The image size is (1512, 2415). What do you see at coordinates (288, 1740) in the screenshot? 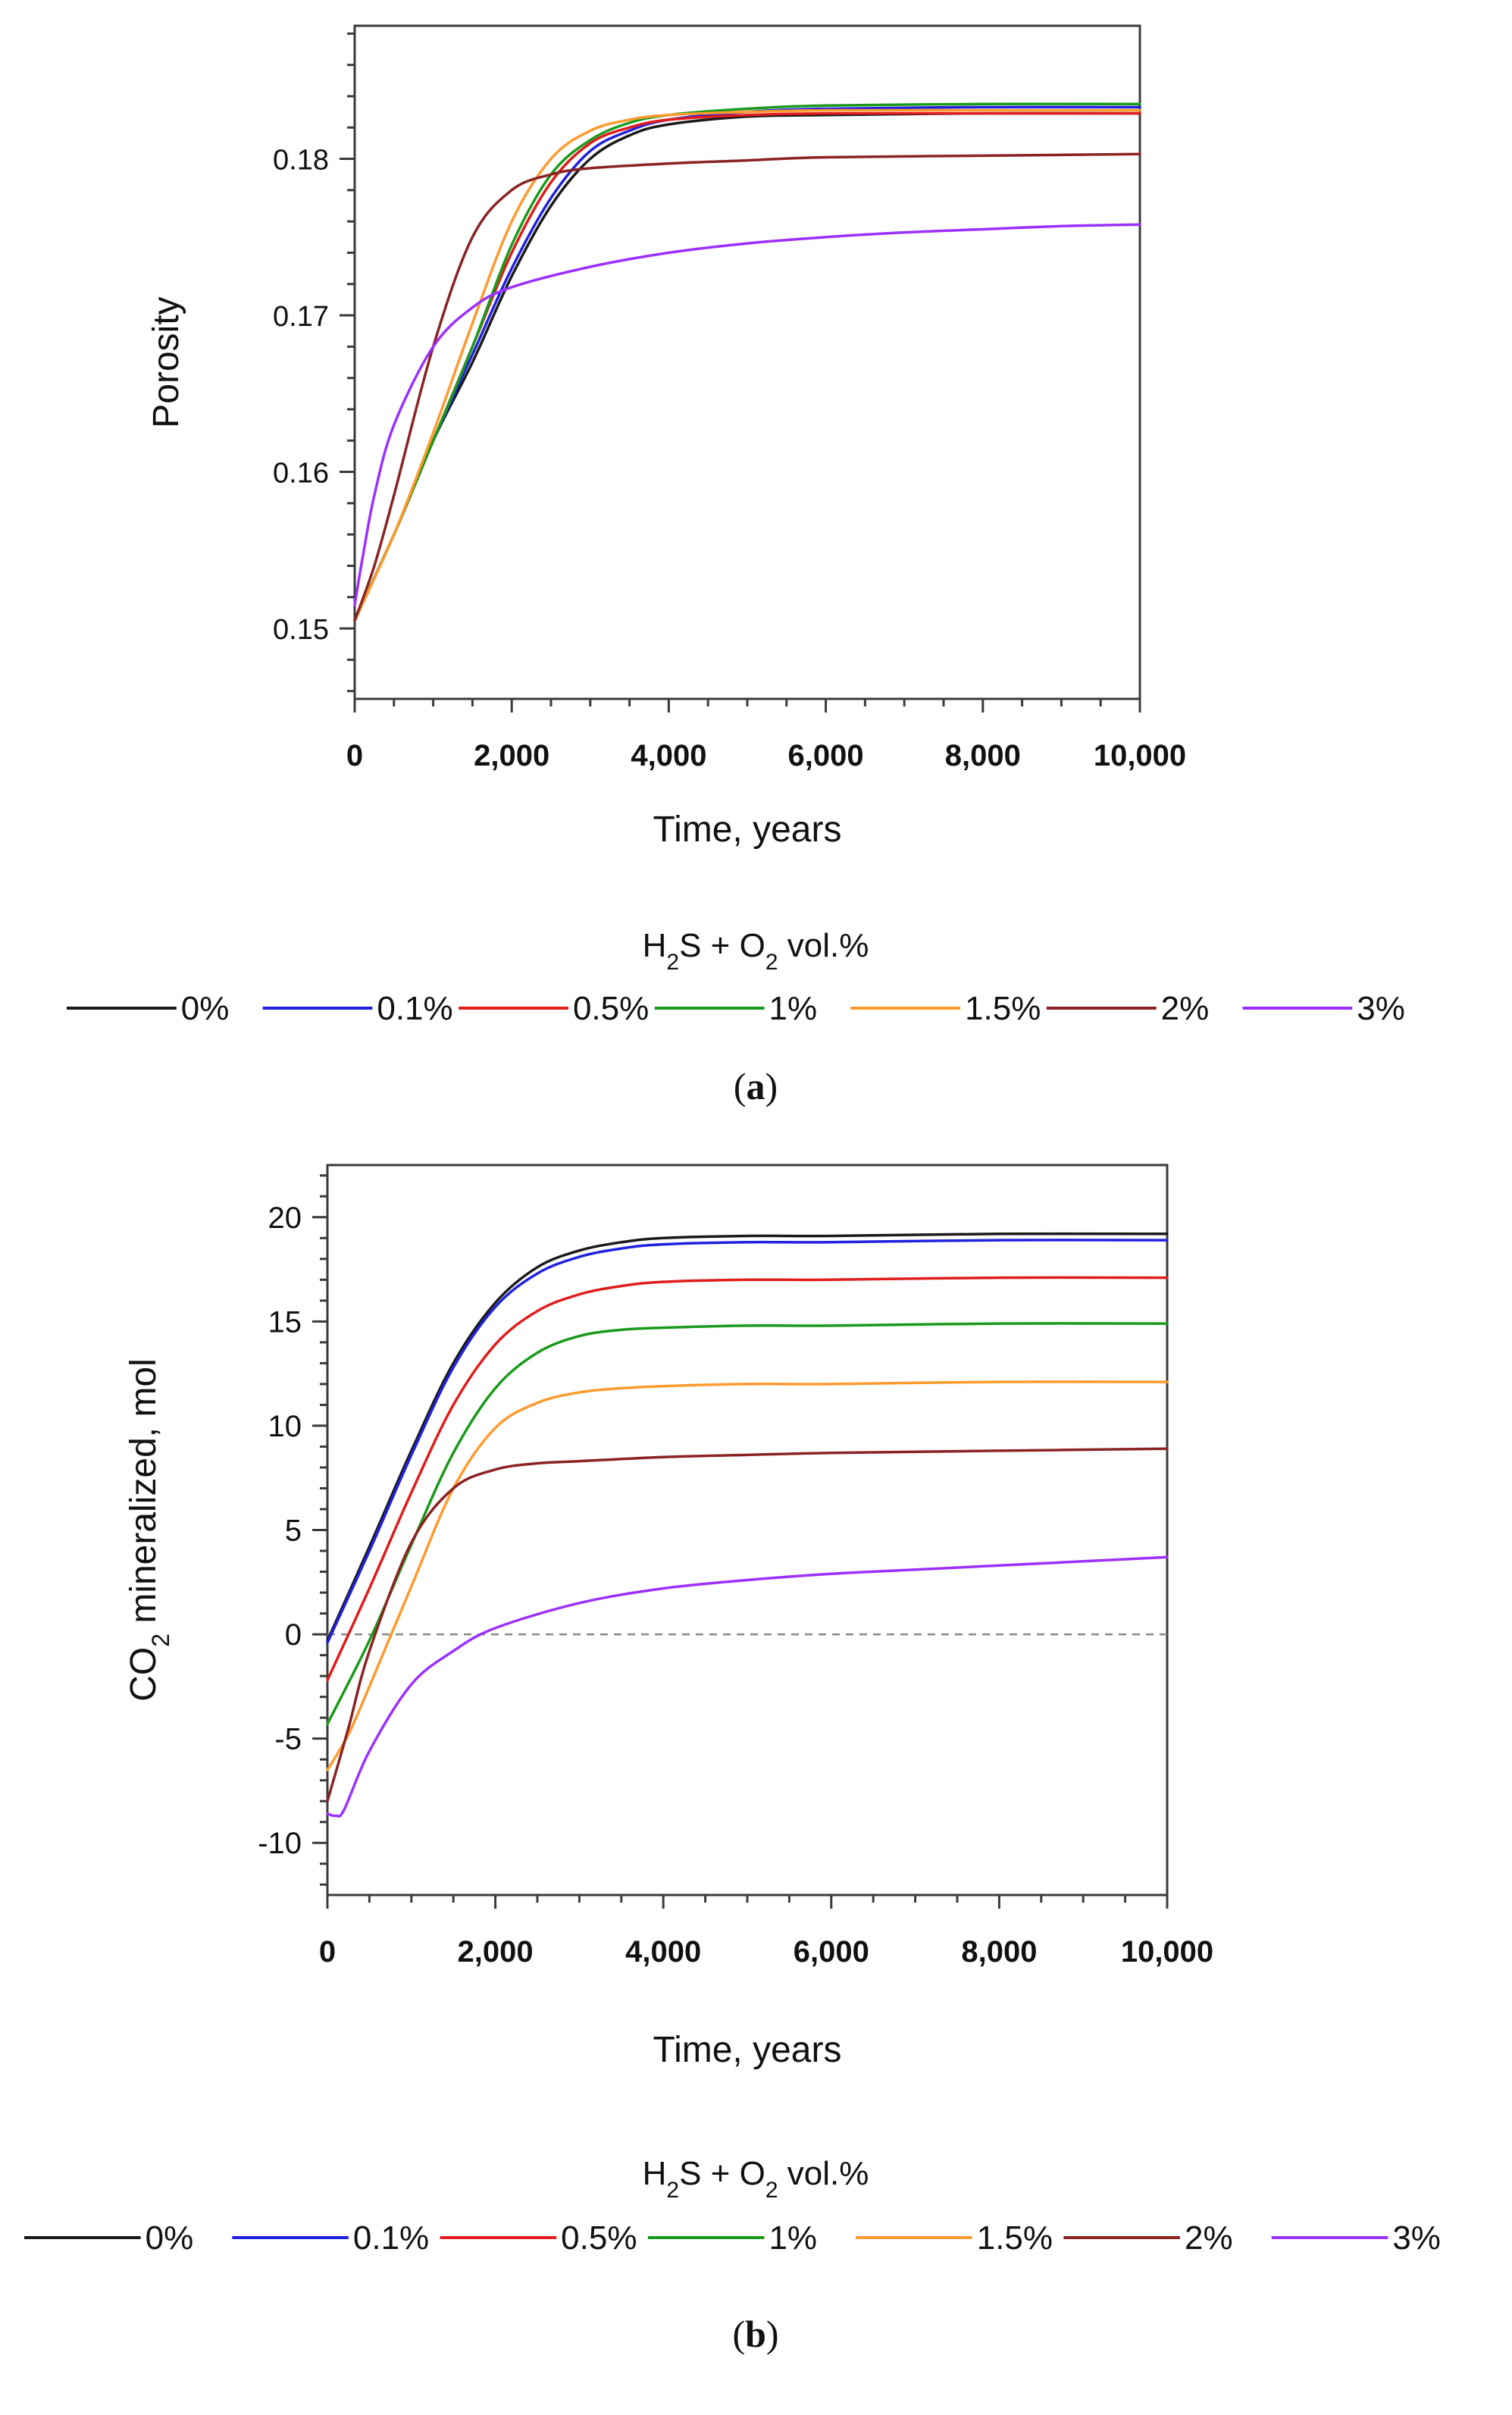
I see `y-tick-label-b: -5` at bounding box center [288, 1740].